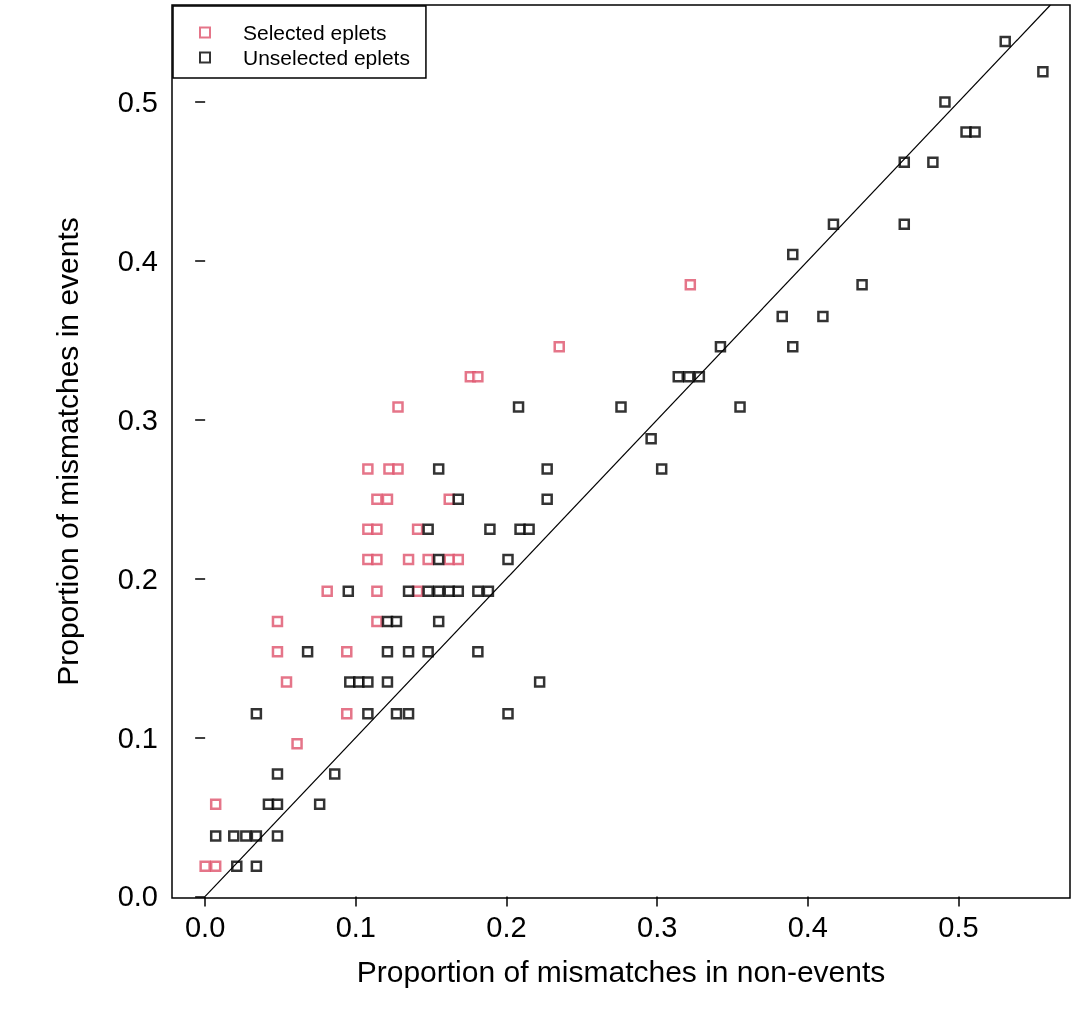 The image size is (1080, 1015). Describe the element at coordinates (506, 926) in the screenshot. I see `x-tick-label: 0.2` at that location.